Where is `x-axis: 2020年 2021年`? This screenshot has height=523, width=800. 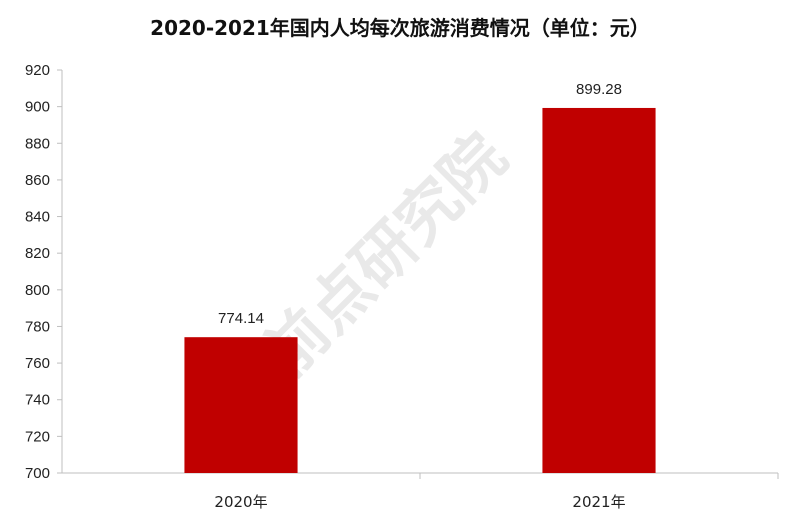
x-axis: 2020年 2021年 is located at coordinates (420, 491).